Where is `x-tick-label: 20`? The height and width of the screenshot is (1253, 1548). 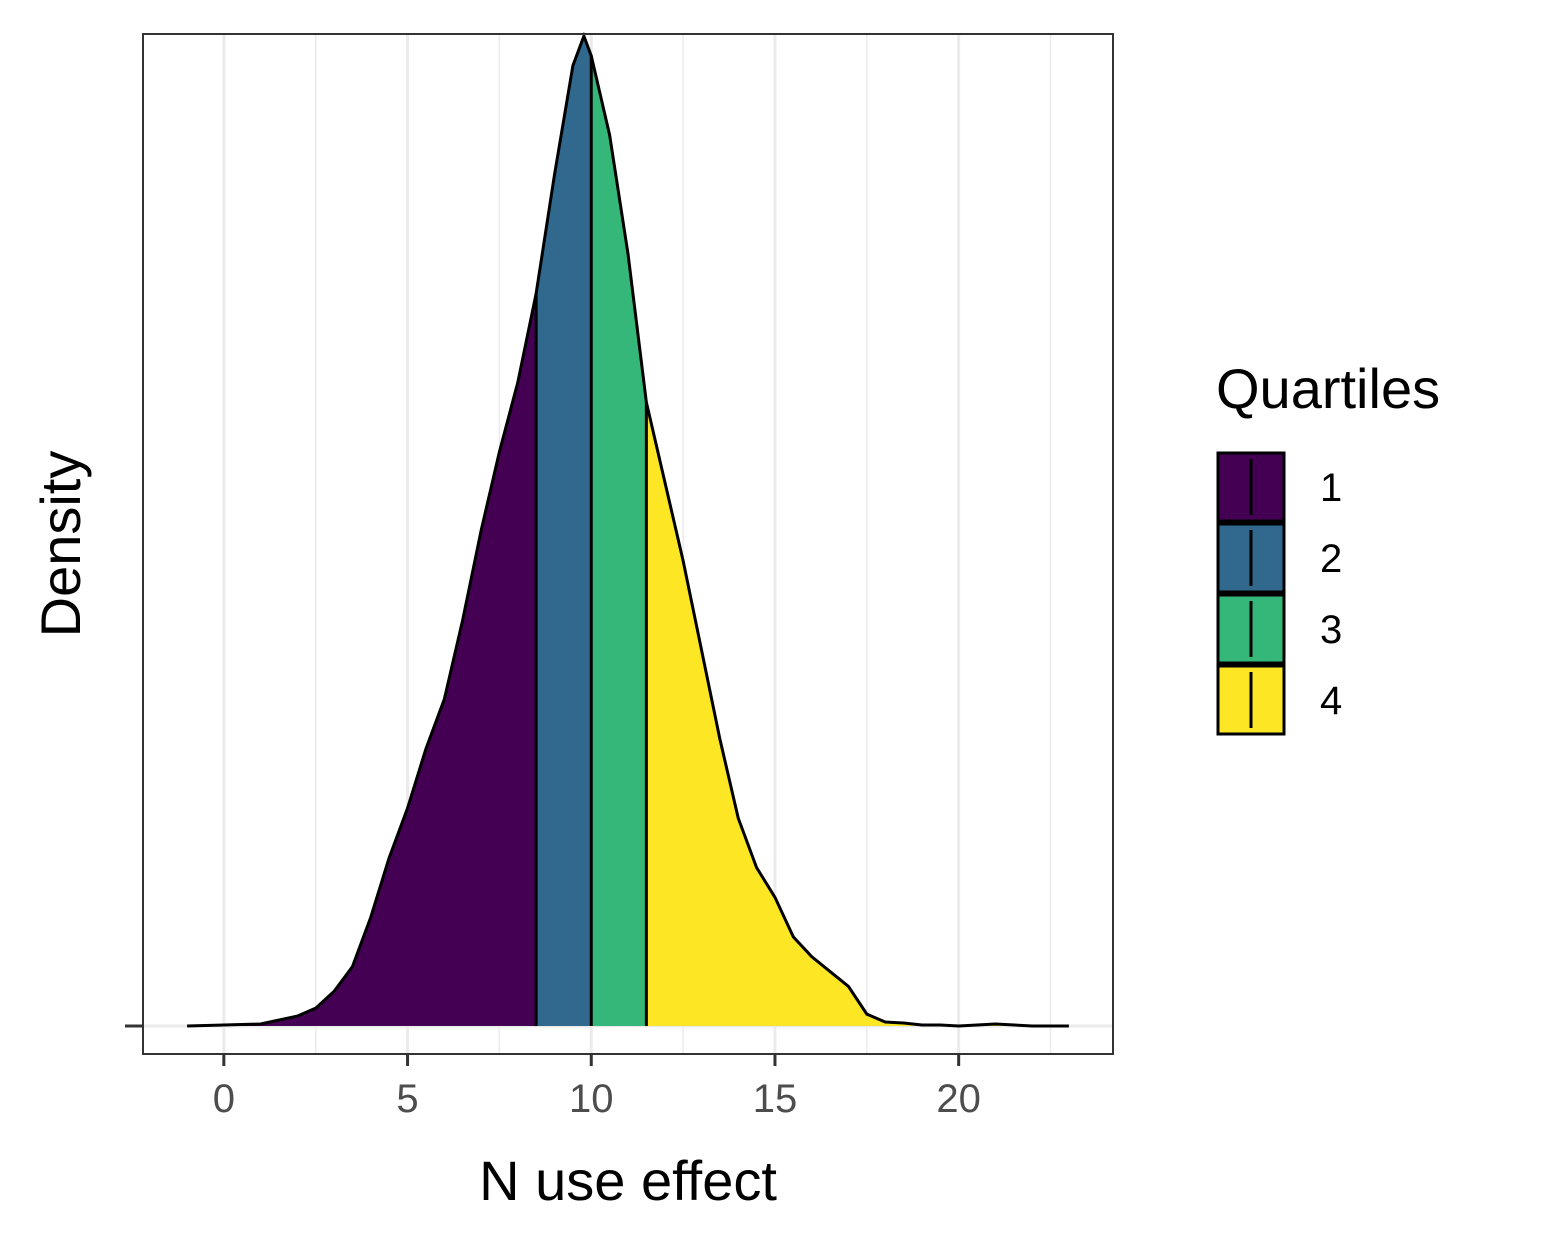 x-tick-label: 20 is located at coordinates (958, 1099).